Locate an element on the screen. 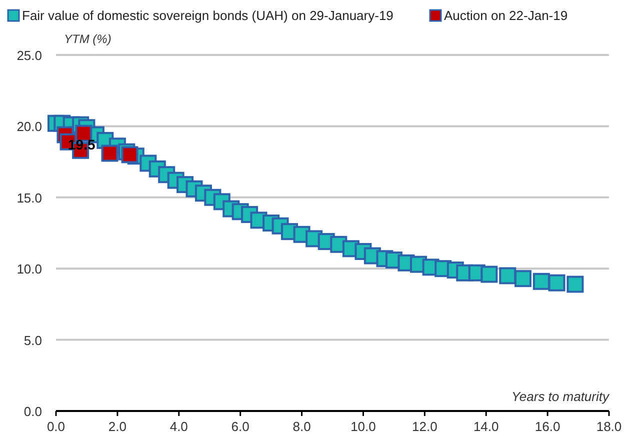 The image size is (625, 437). x-tick-label: 12.0 is located at coordinates (425, 426).